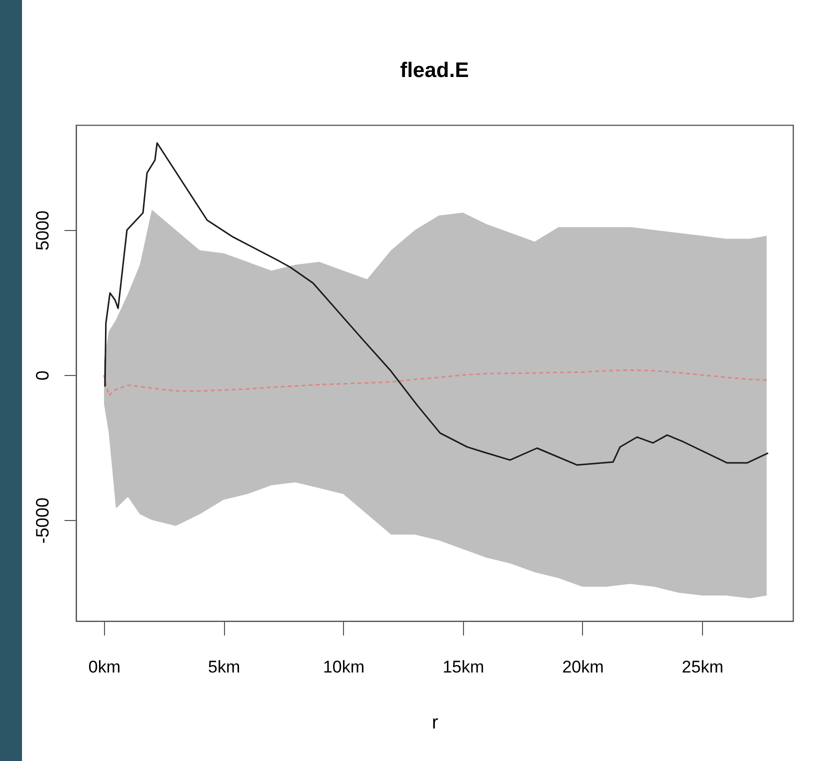  What do you see at coordinates (224, 667) in the screenshot?
I see `x-tick-label: 5km` at bounding box center [224, 667].